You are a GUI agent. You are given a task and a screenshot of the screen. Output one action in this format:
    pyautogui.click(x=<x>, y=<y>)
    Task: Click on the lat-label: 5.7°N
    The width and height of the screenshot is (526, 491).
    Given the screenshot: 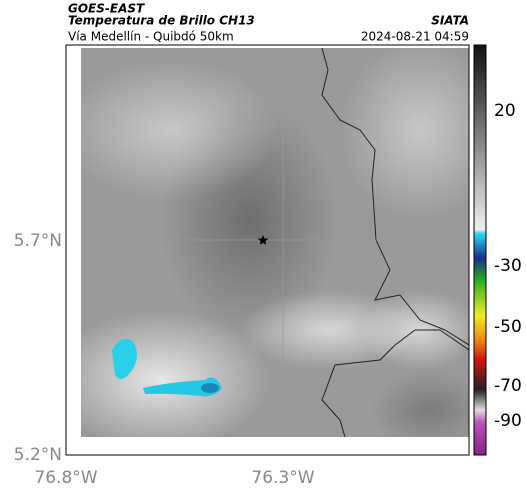 What is the action you would take?
    pyautogui.click(x=38, y=241)
    